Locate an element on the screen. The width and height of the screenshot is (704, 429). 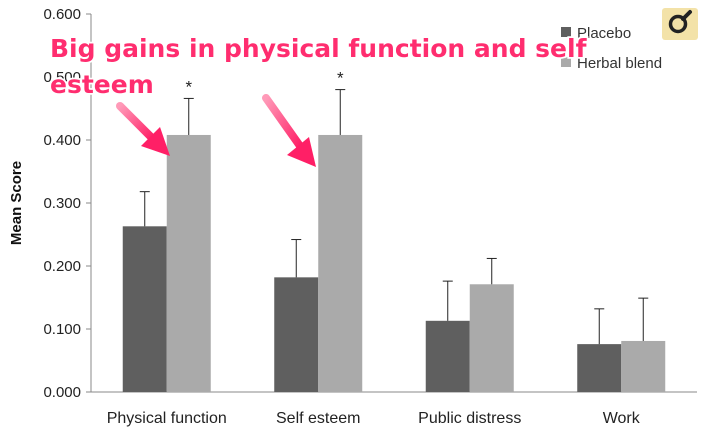
legend: Placebo Herbal blend is located at coordinates (611, 48).